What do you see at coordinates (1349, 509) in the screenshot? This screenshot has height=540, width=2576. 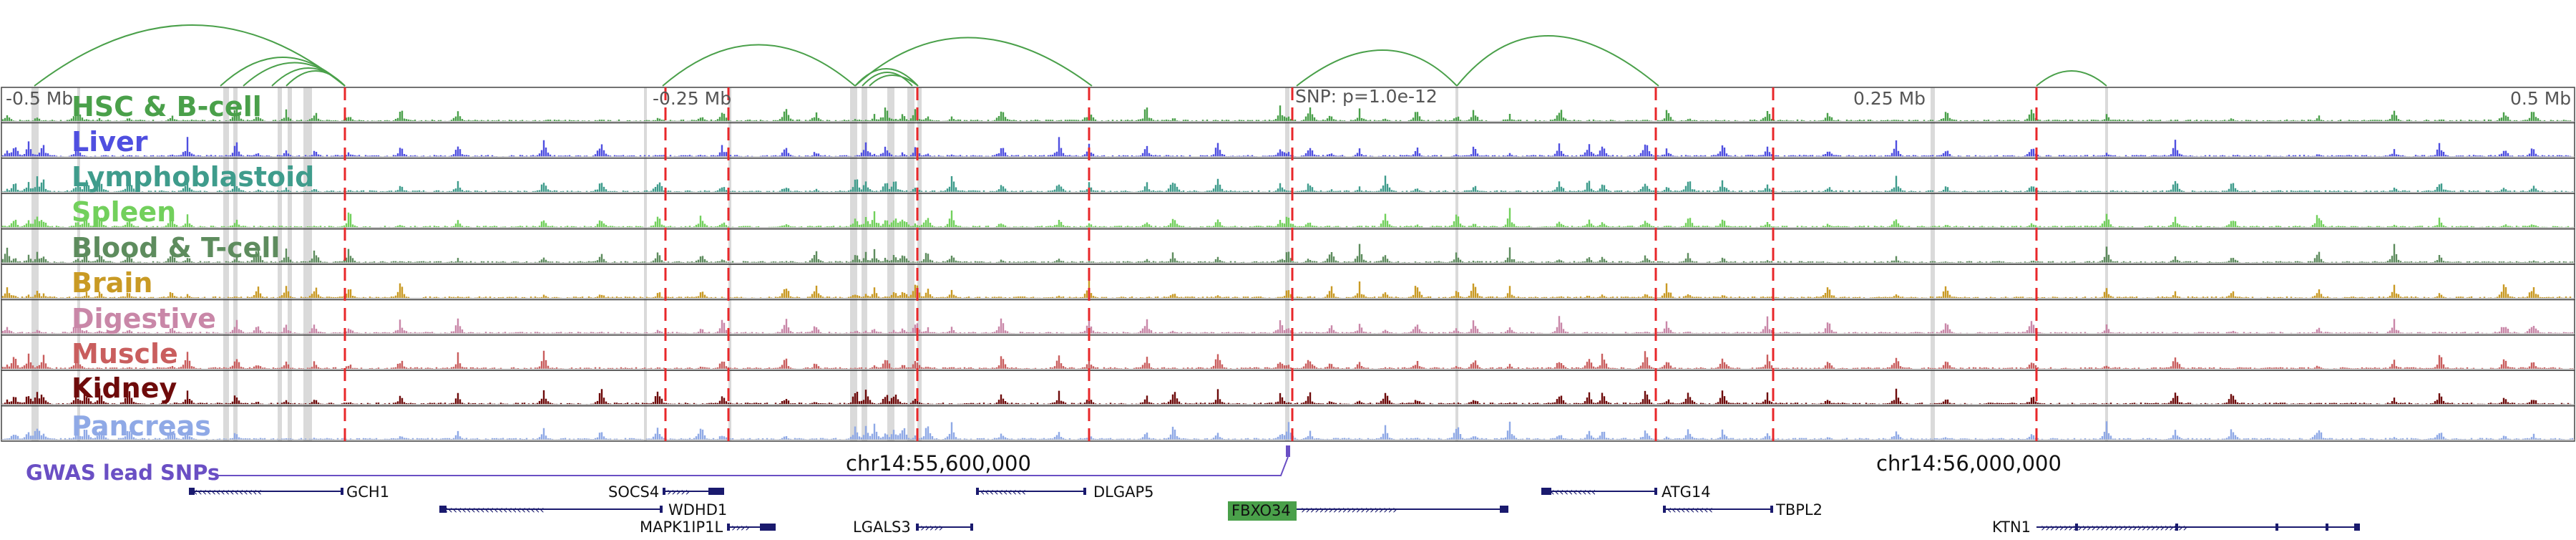 I see `gene-direction-arrows: ›››››››››››››››››››››` at bounding box center [1349, 509].